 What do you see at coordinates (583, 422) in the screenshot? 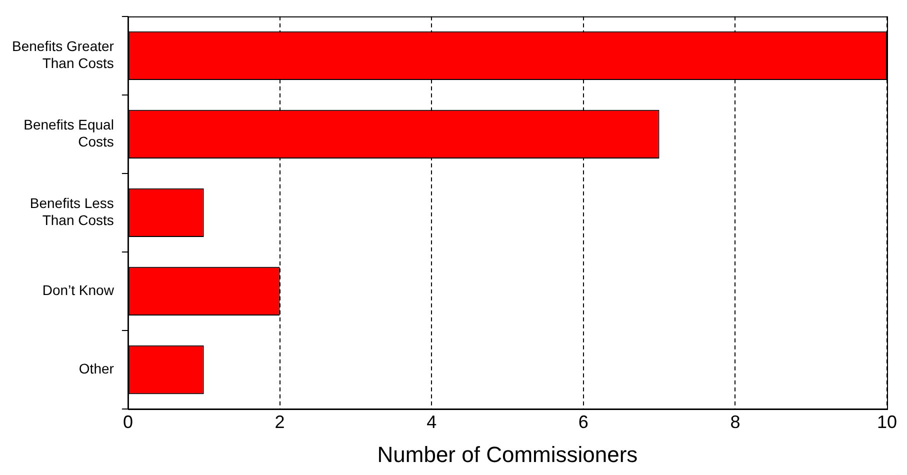
I see `x-tick-label: 6` at bounding box center [583, 422].